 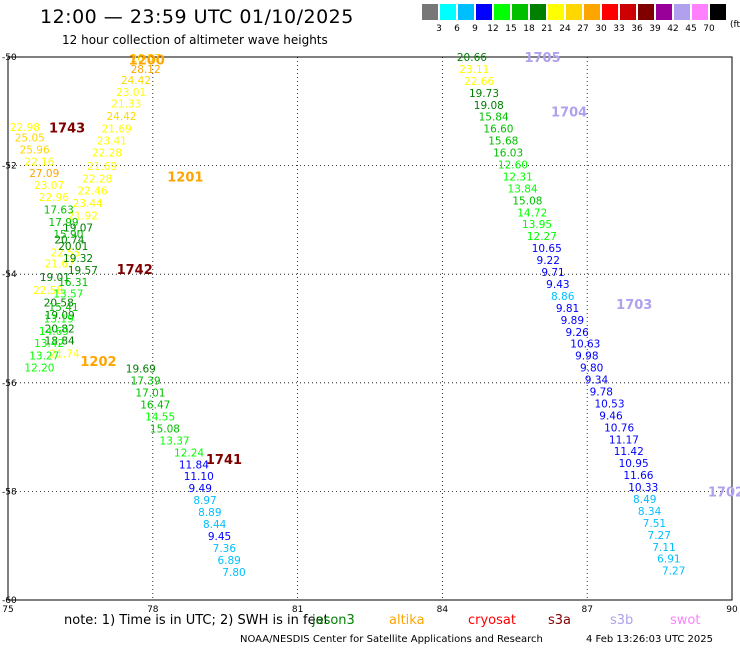 I want to click on data-label: 13.42, so click(x=49, y=344).